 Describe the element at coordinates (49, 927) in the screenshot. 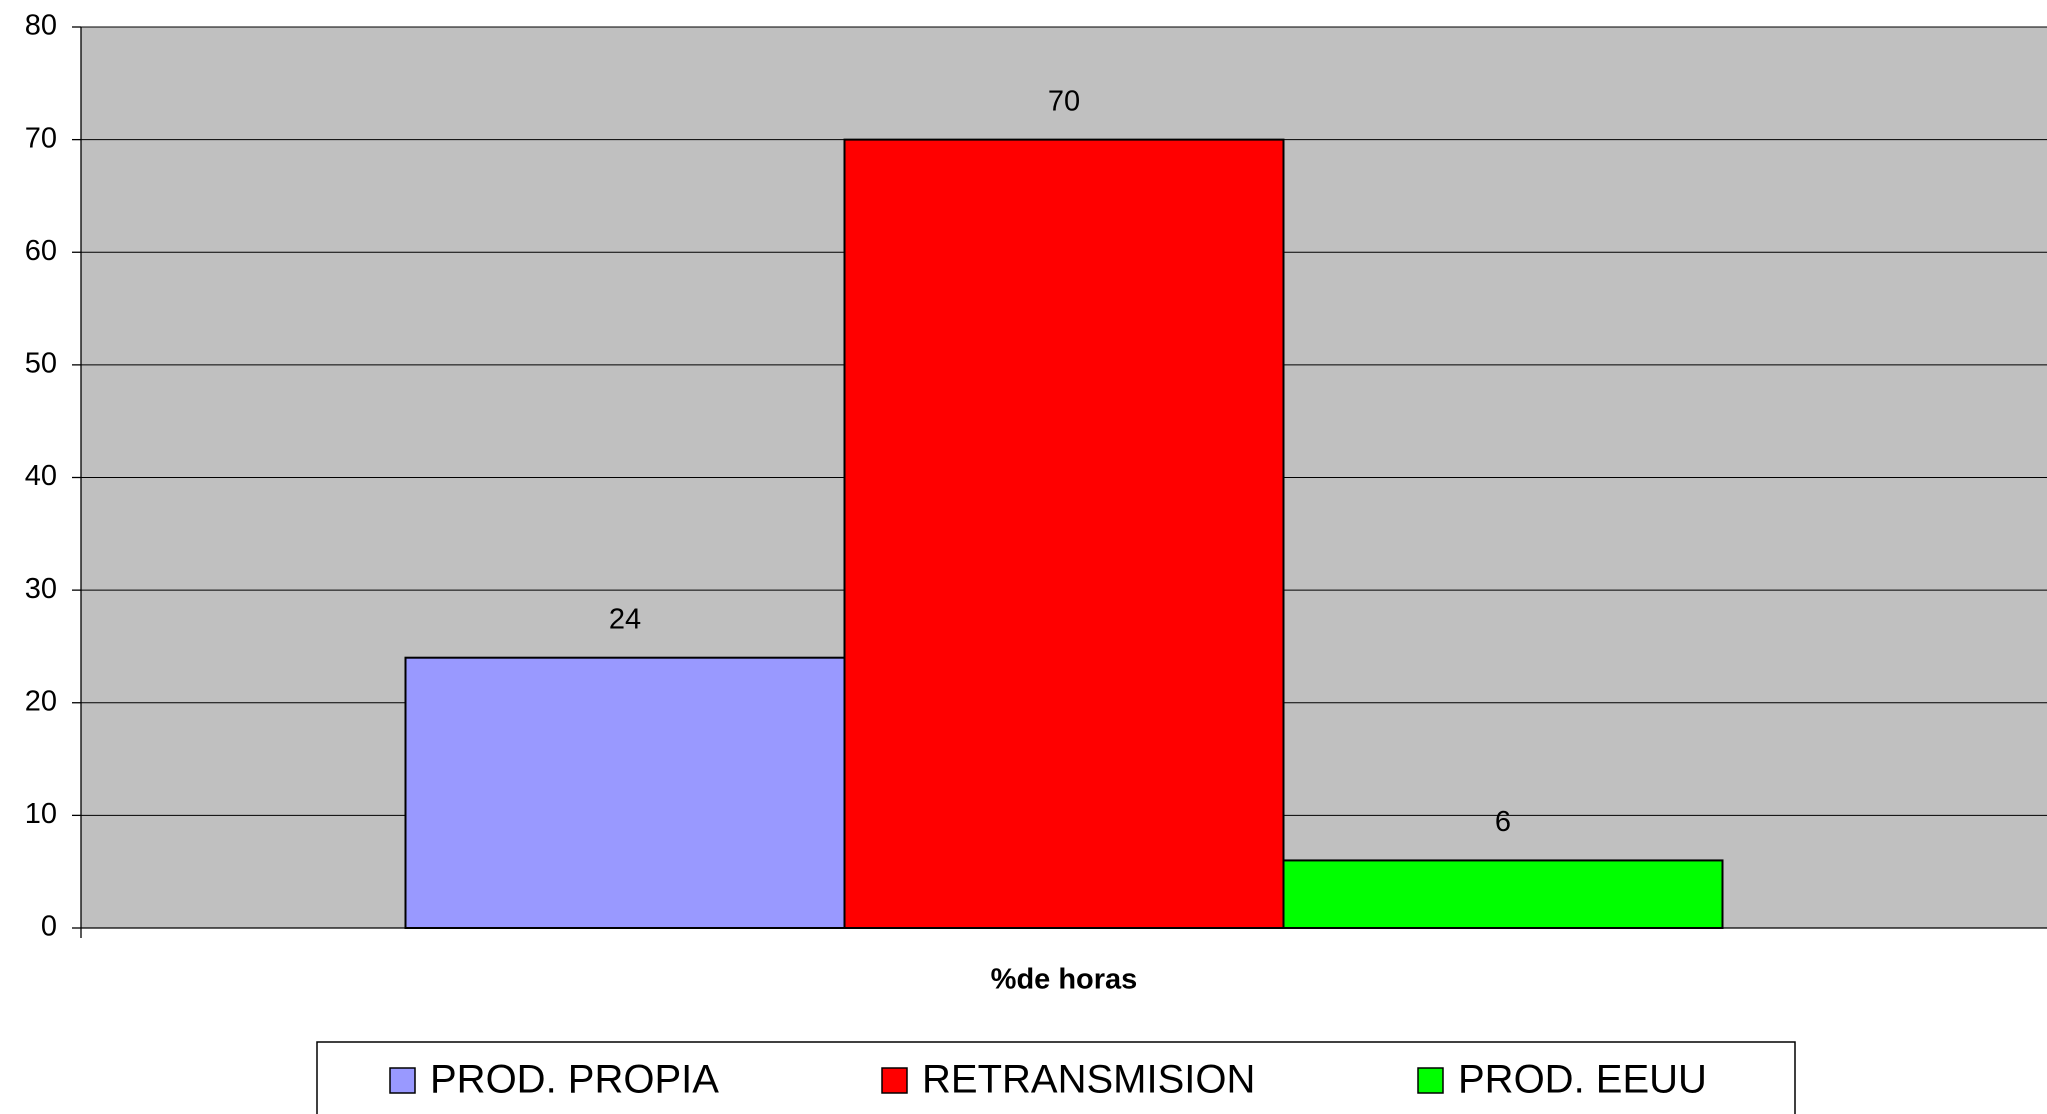

I see `y-tick-label: 0` at that location.